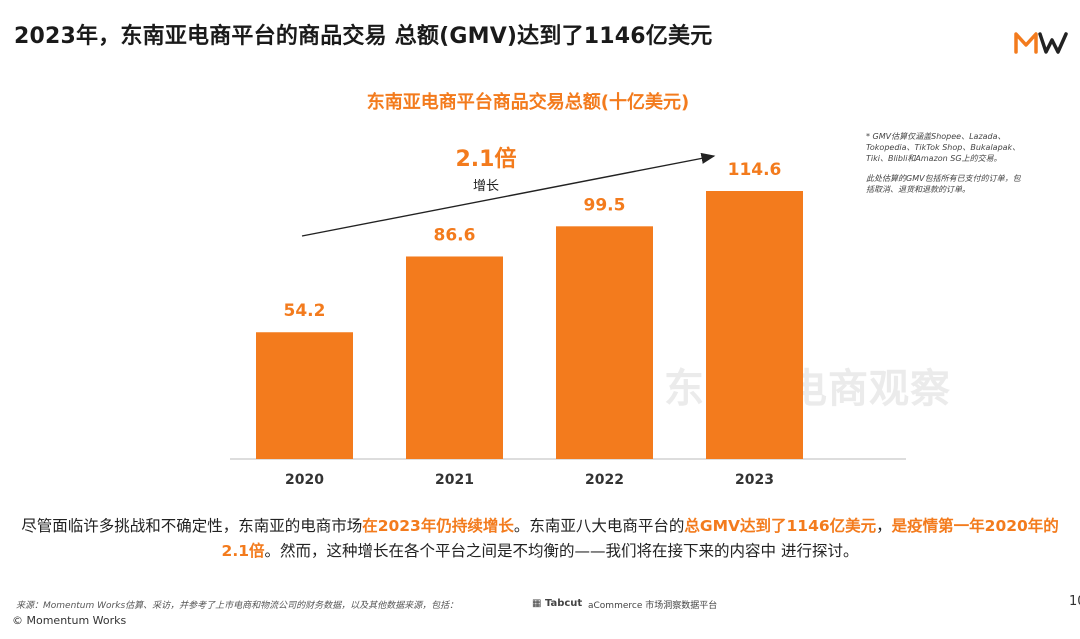  I want to click on tabcut-label: Tabcut, so click(563, 603).